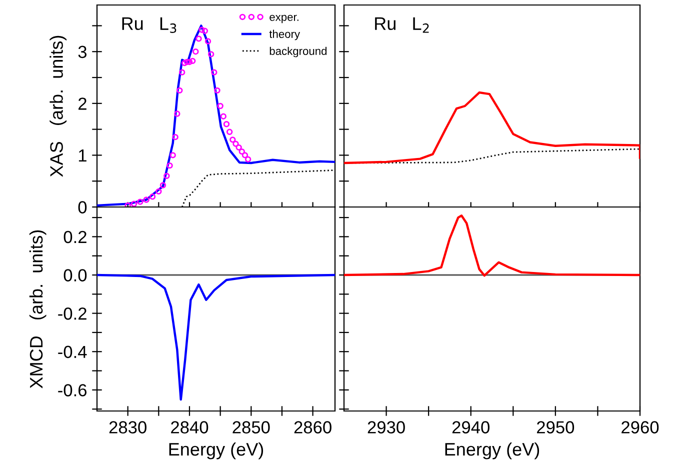 The width and height of the screenshot is (685, 466). I want to click on x-tick-label: 2950, so click(555, 427).